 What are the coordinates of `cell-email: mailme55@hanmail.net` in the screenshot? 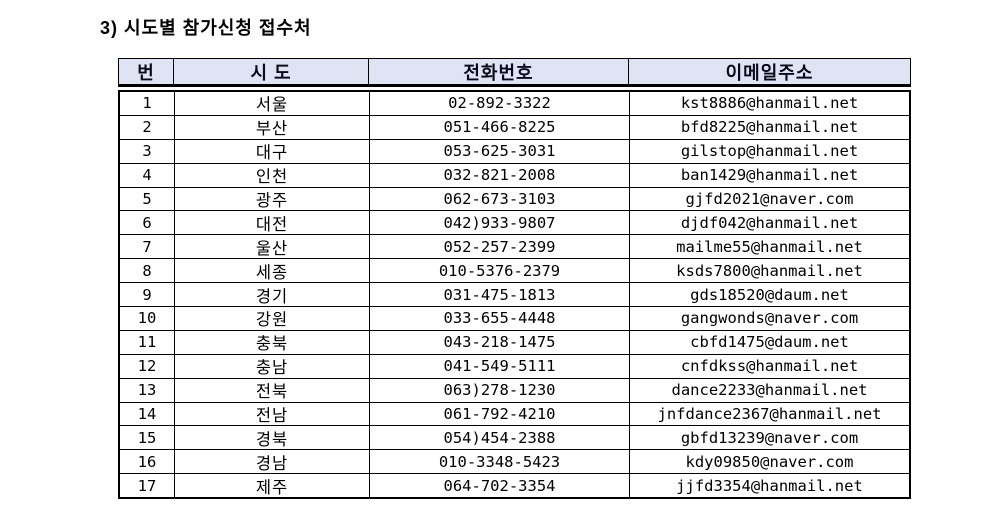 It's located at (769, 246).